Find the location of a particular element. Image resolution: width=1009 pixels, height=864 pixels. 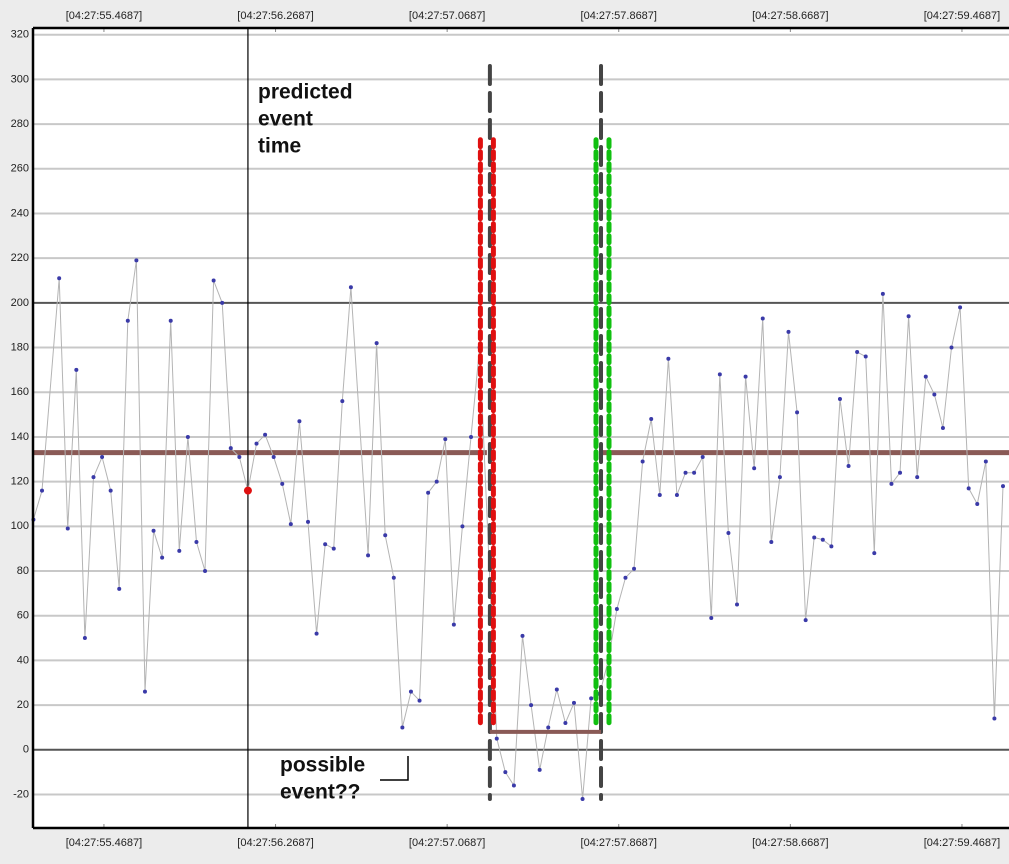

annotation: event is located at coordinates (285, 119).